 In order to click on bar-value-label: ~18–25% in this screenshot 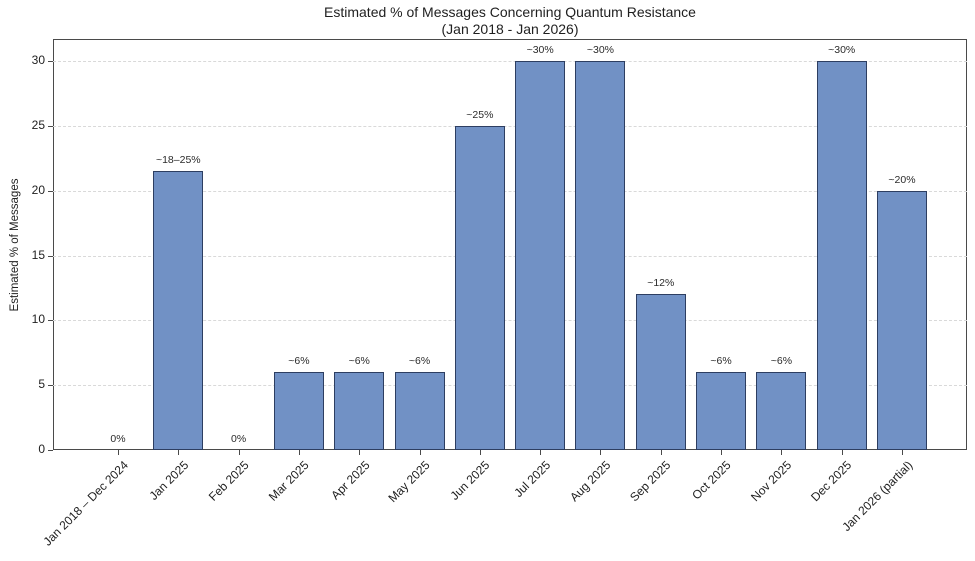, I will do `click(178, 160)`.